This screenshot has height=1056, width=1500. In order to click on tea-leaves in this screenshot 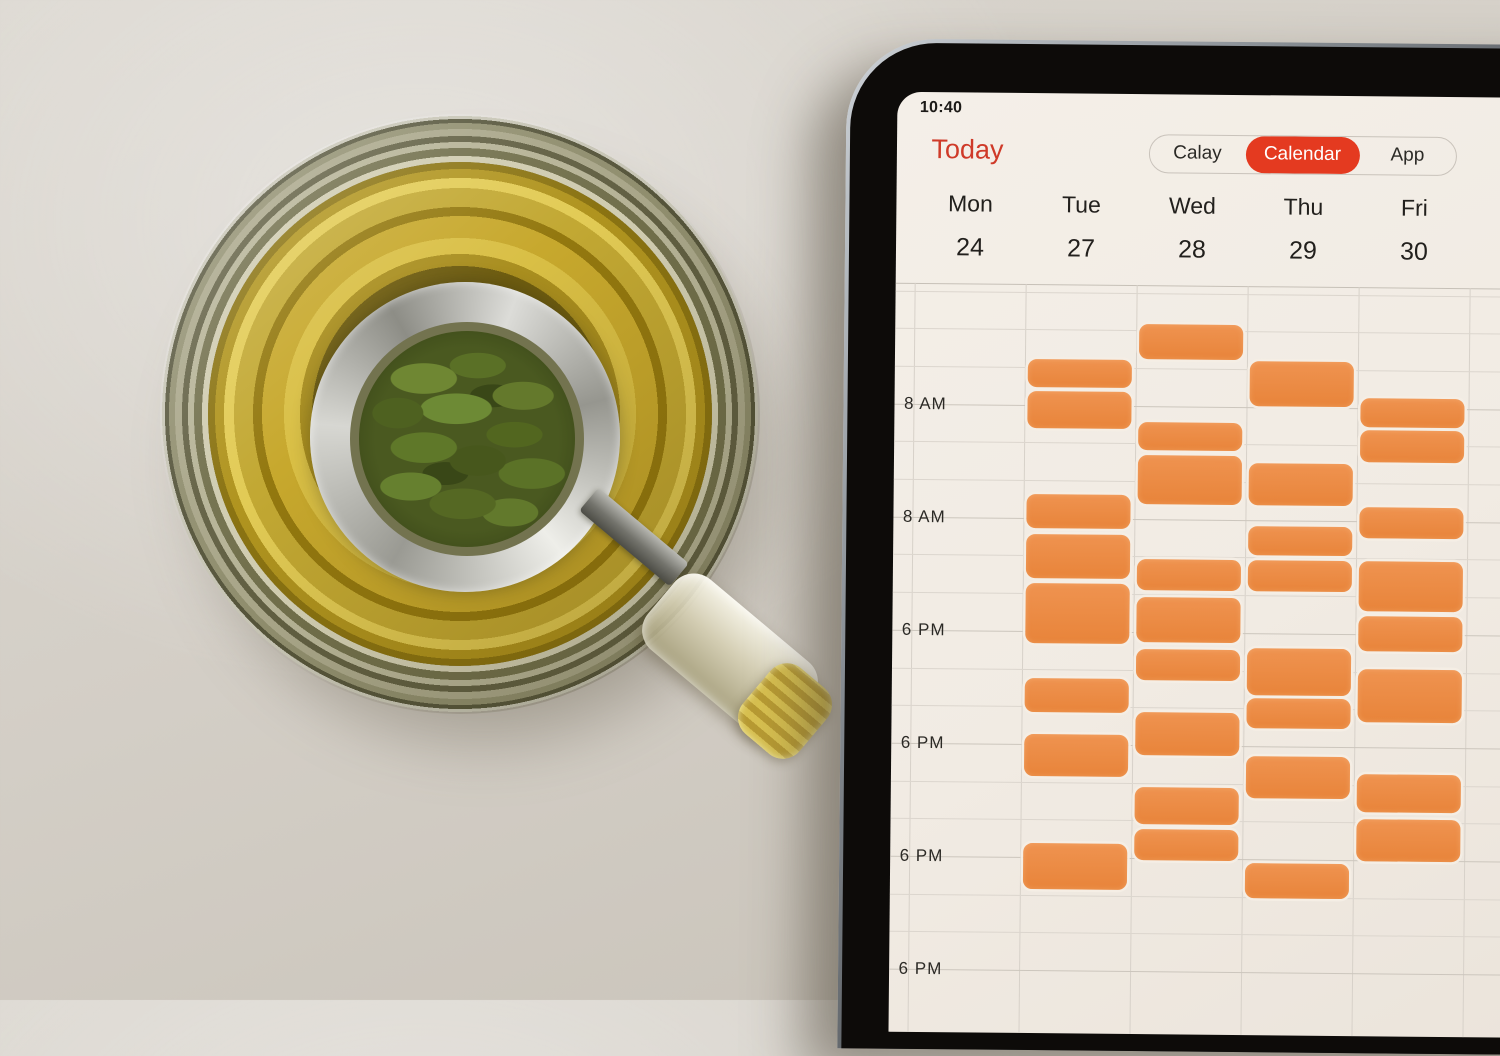, I will do `click(467, 439)`.